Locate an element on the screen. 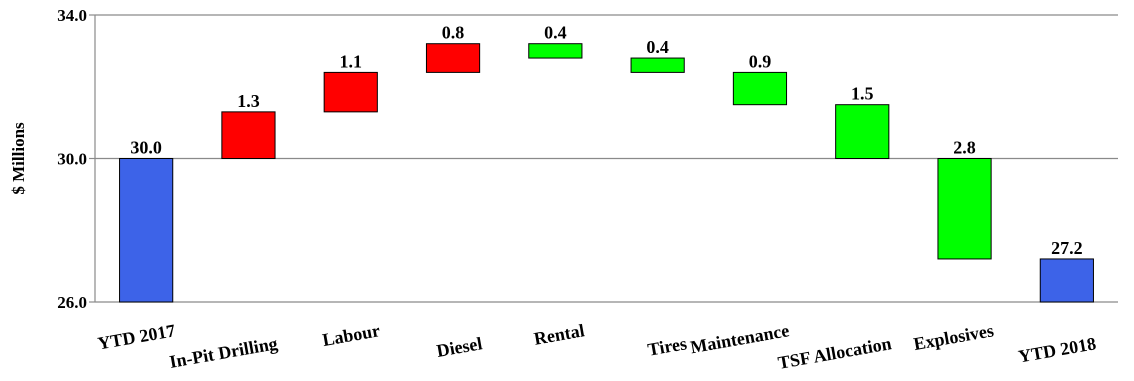 The height and width of the screenshot is (381, 1134). y-tick-label-1: 30.0 is located at coordinates (72, 159).